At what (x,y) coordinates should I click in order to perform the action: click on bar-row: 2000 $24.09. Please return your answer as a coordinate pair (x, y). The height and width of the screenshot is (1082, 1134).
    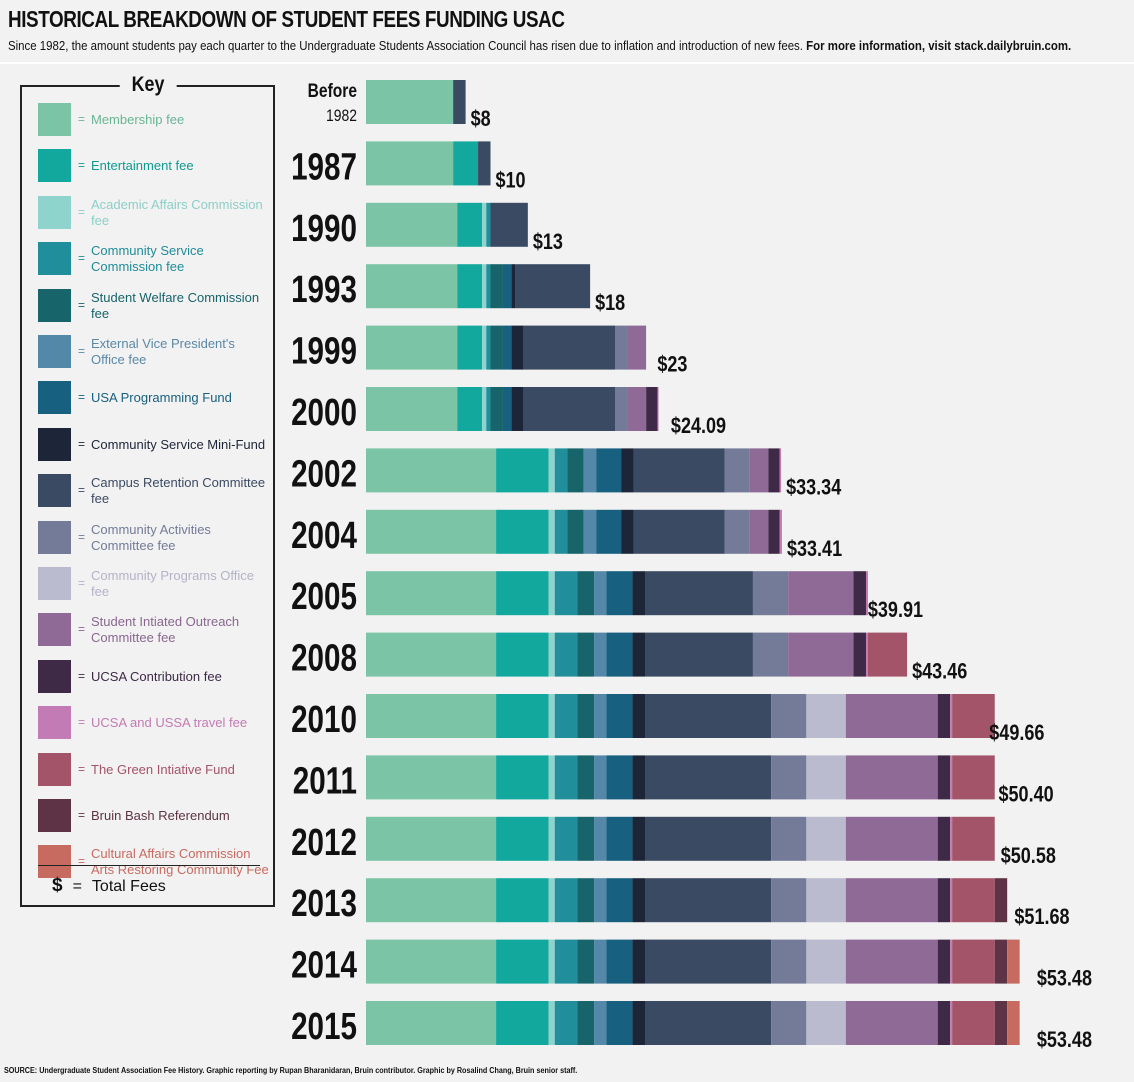
    Looking at the image, I should click on (508, 412).